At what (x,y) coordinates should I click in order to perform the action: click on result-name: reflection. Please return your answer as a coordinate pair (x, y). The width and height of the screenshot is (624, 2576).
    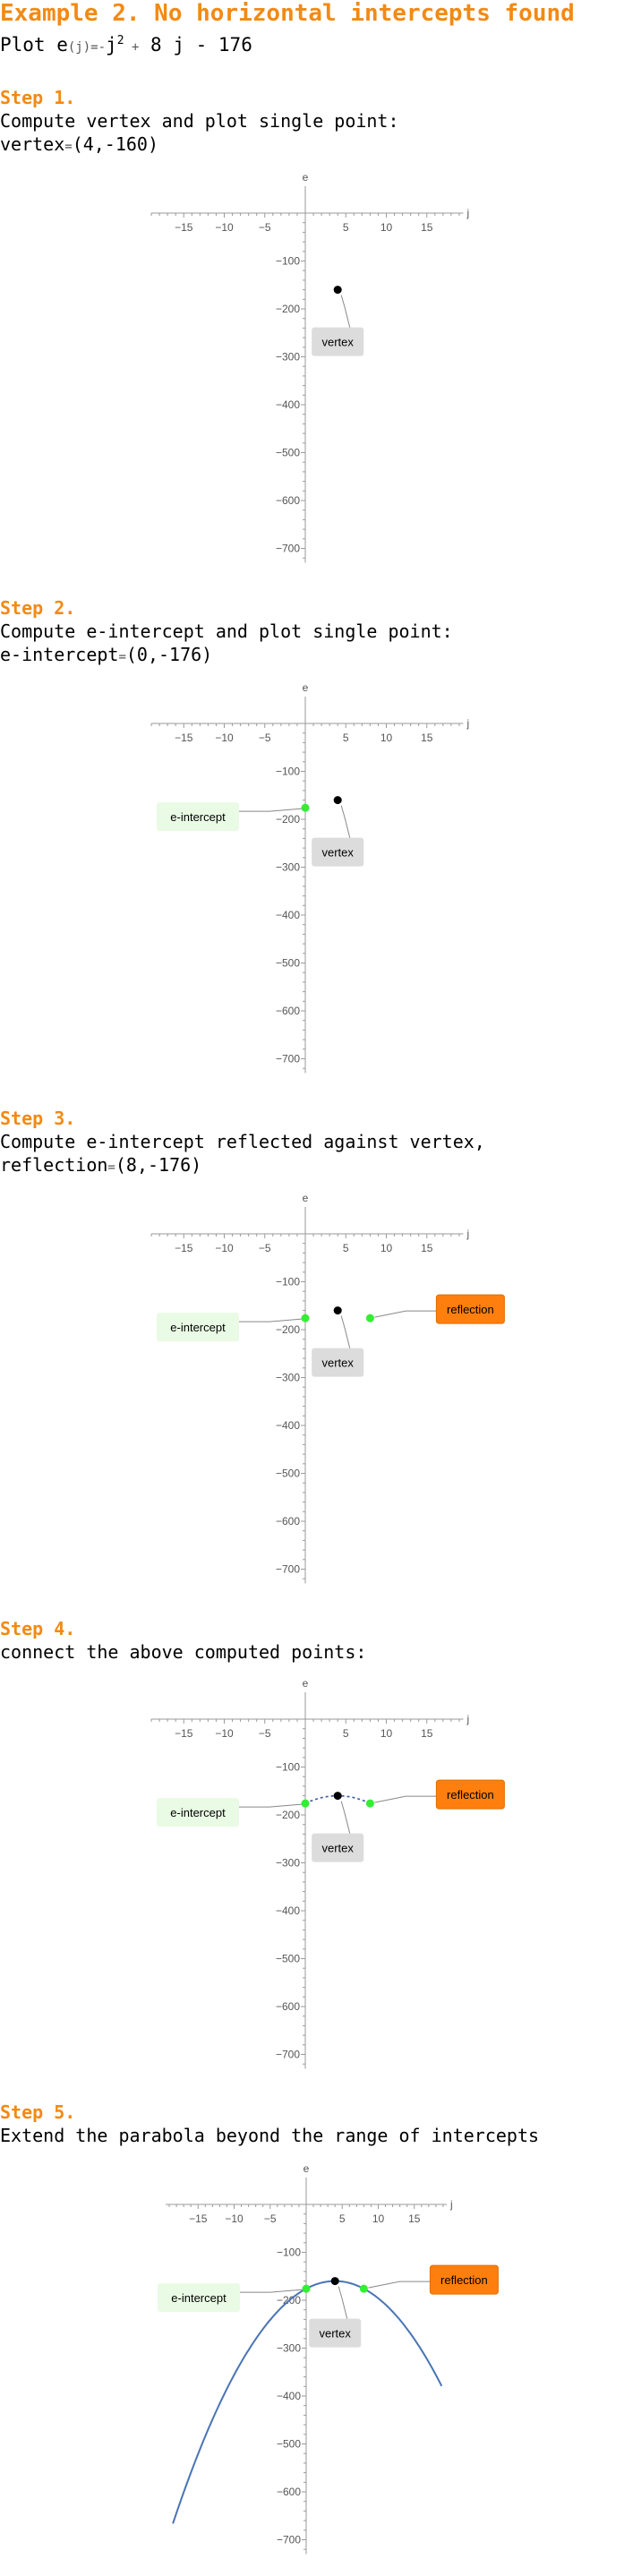
    Looking at the image, I should click on (54, 1165).